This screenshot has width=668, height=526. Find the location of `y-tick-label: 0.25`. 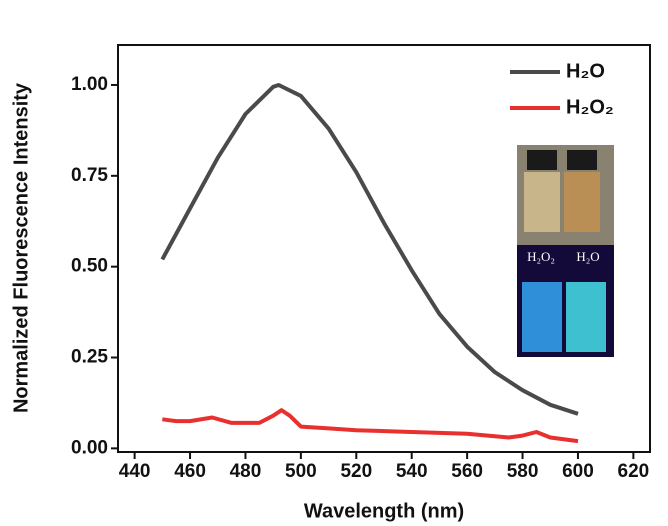

y-tick-label: 0.25 is located at coordinates (89, 357).